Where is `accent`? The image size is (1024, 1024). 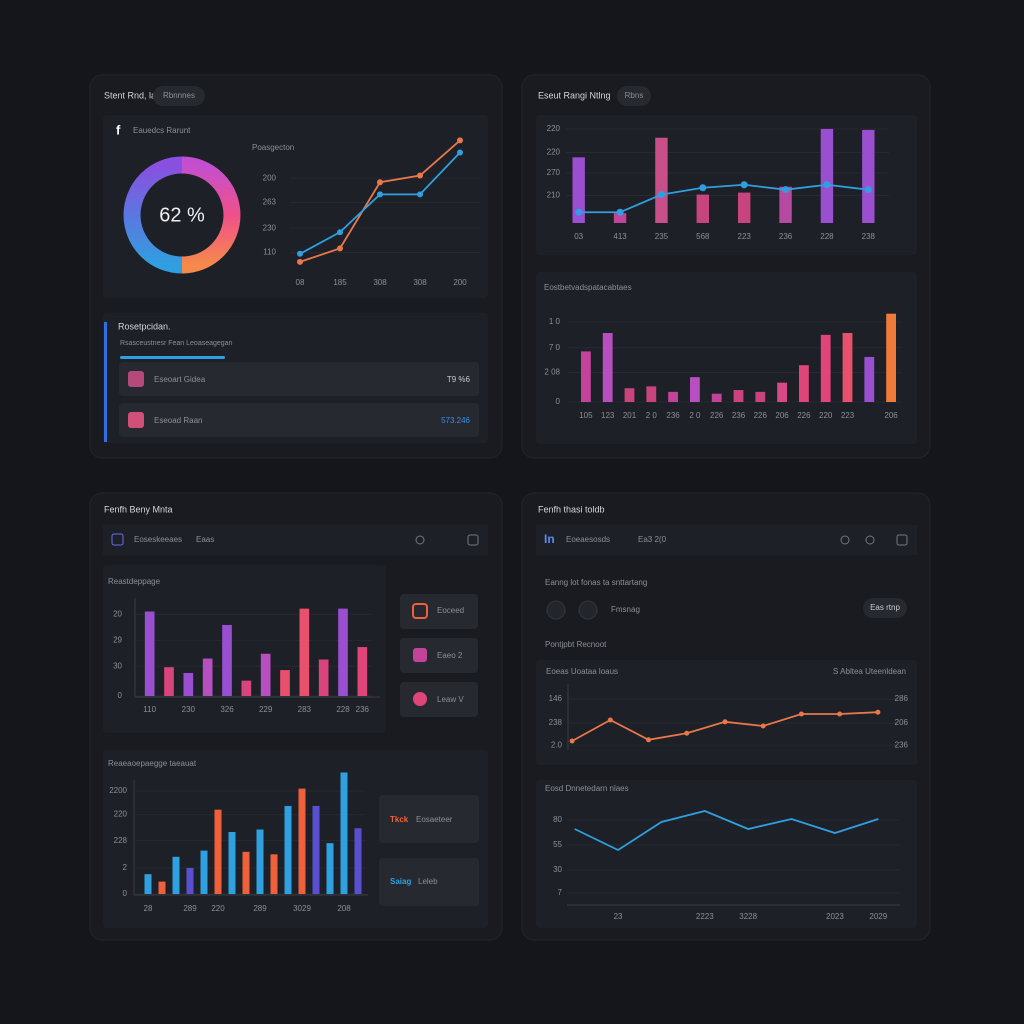 accent is located at coordinates (105, 382).